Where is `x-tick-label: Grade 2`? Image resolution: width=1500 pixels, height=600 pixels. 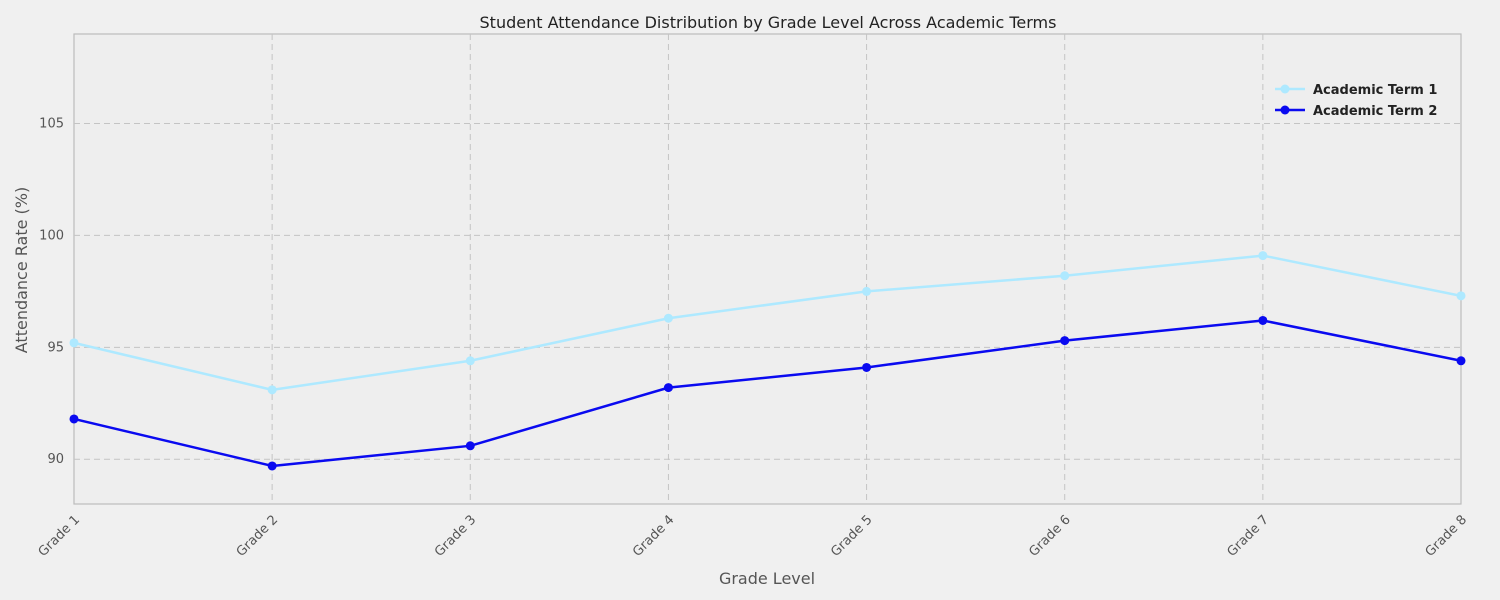 x-tick-label: Grade 2 is located at coordinates (257, 535).